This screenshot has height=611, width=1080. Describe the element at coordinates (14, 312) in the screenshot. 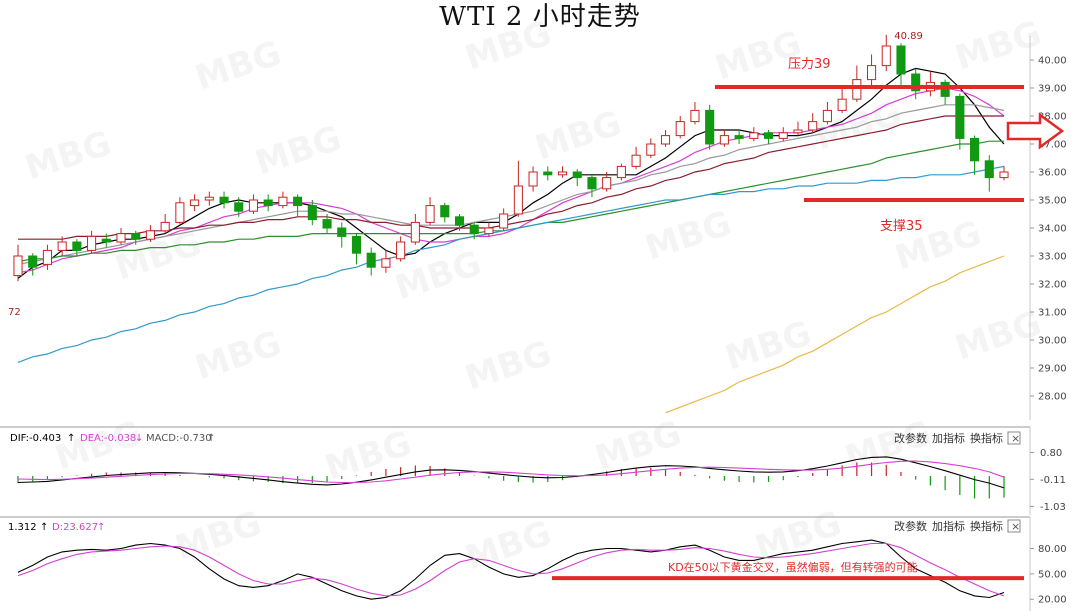

I see `left-edge-marker: 72` at that location.